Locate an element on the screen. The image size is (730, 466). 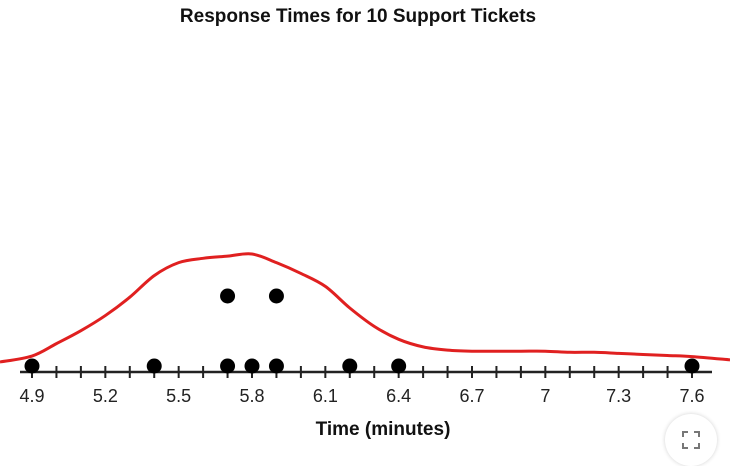
x-axis: 4.9 5.2 5.5 5.8 6.1 6.4 6.7 7 7.3 7.6 is located at coordinates (365, 386).